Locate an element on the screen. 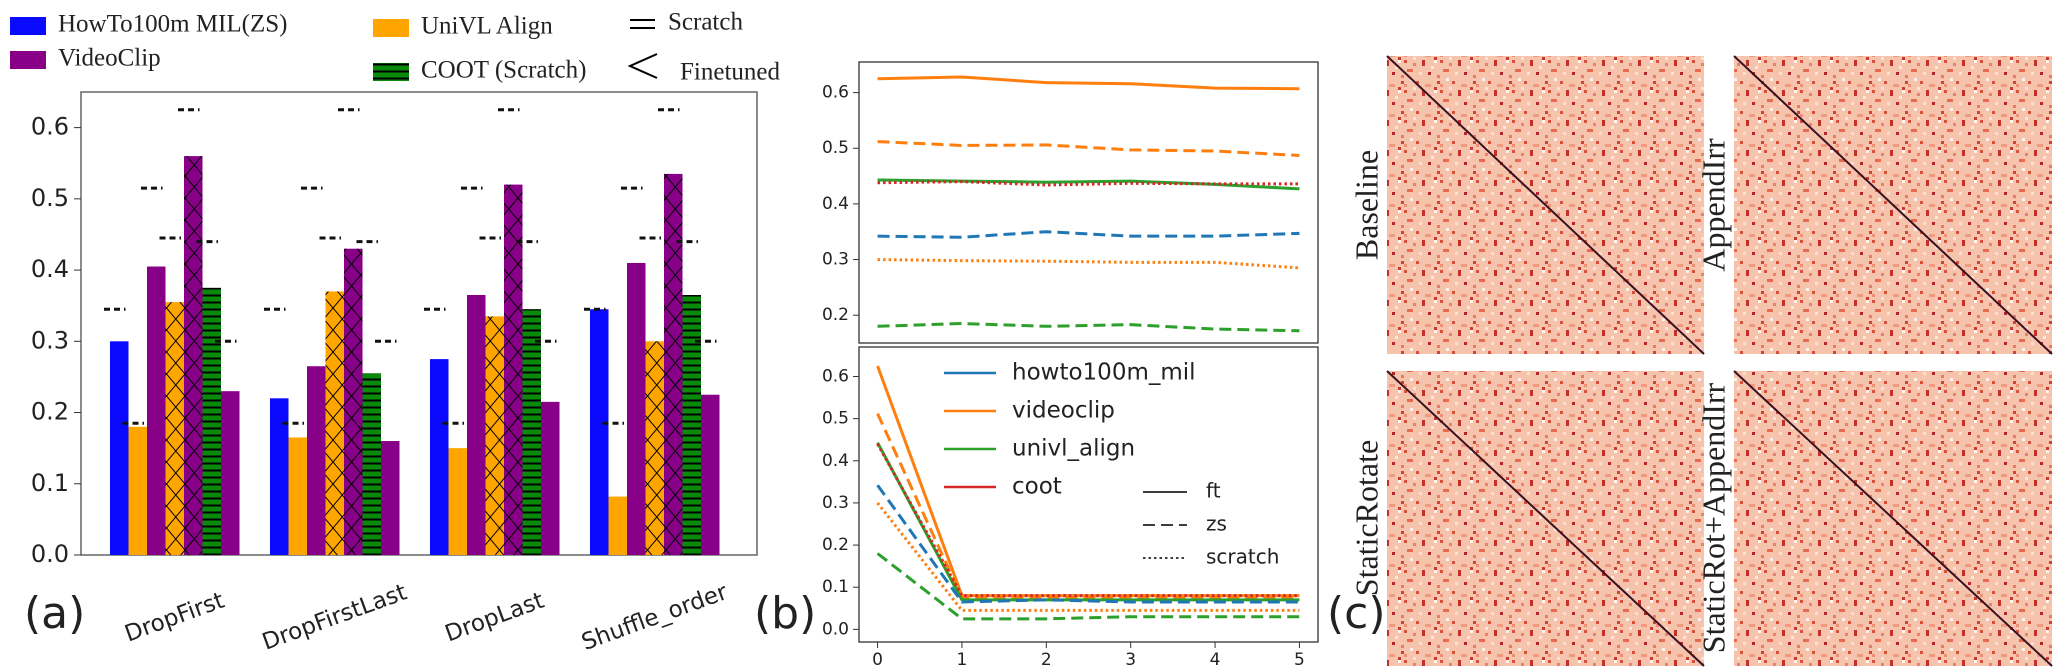 Image resolution: width=2056 pixels, height=671 pixels. legend-label: ft is located at coordinates (1213, 491).